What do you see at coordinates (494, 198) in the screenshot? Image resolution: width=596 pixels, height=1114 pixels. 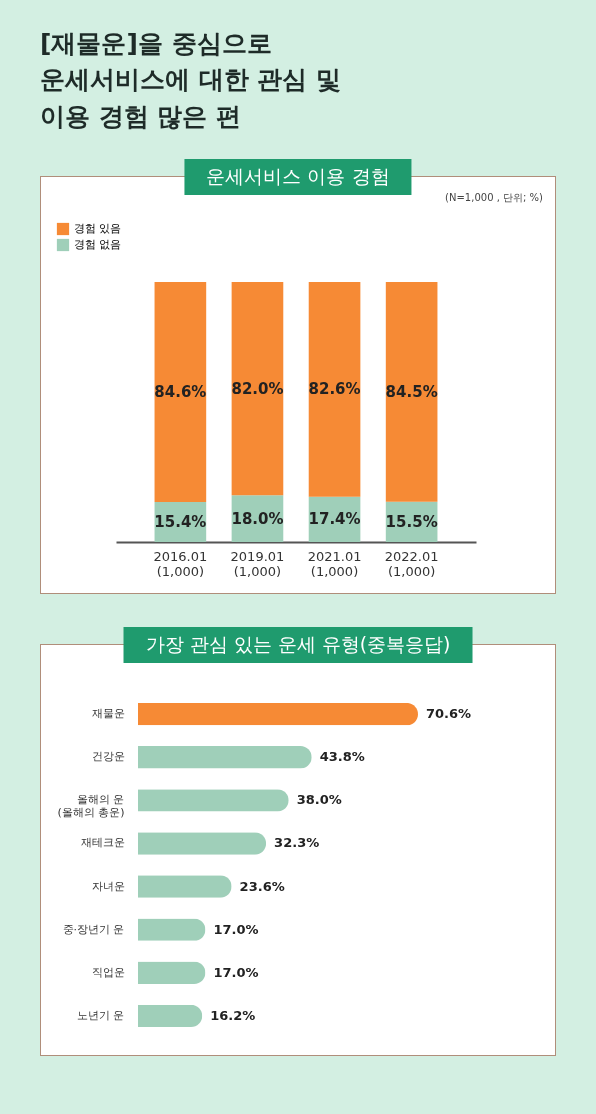 I see `text: (N=1,000 , 단위; %)` at bounding box center [494, 198].